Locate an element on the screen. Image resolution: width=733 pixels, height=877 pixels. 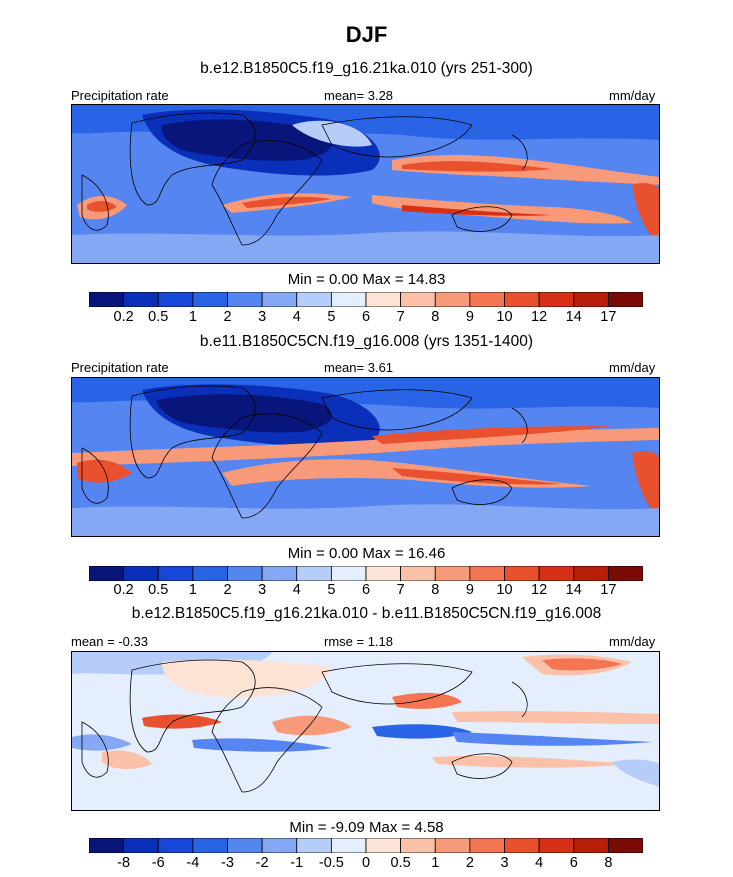
panel3-colorbar-tick-label: 6 is located at coordinates (573, 863).